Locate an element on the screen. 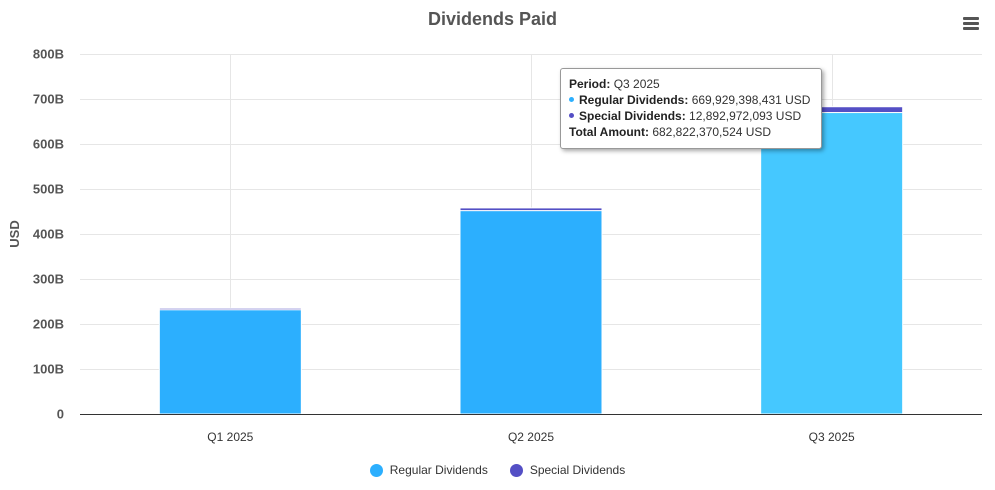  tooltip-period-value: Q3 2025 is located at coordinates (636, 84).